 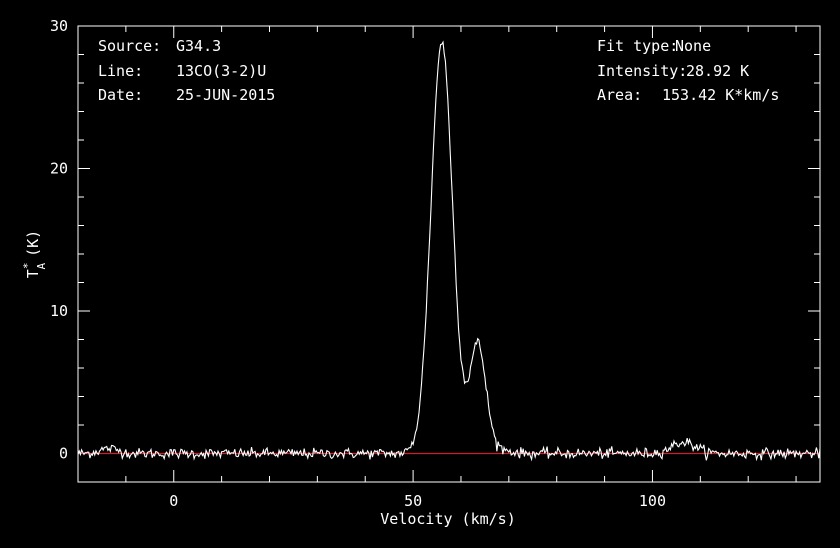 What do you see at coordinates (637, 46) in the screenshot?
I see `fit-type-label: Fit type:` at bounding box center [637, 46].